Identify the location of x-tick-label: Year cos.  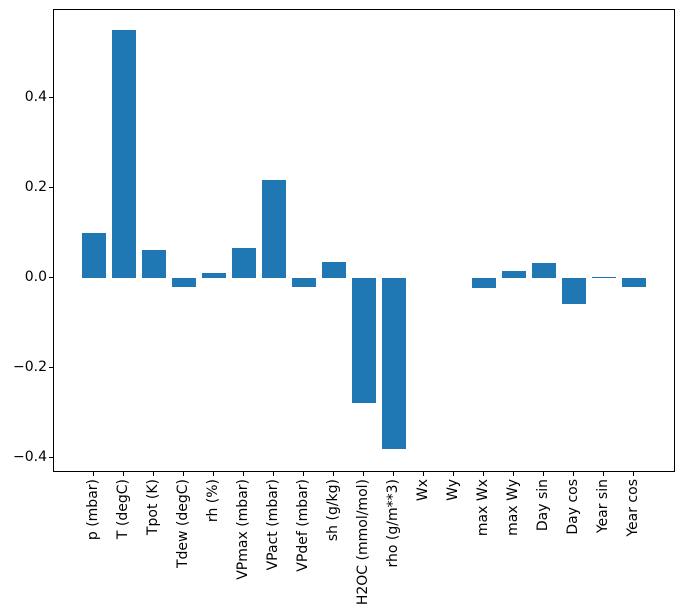
(632, 507).